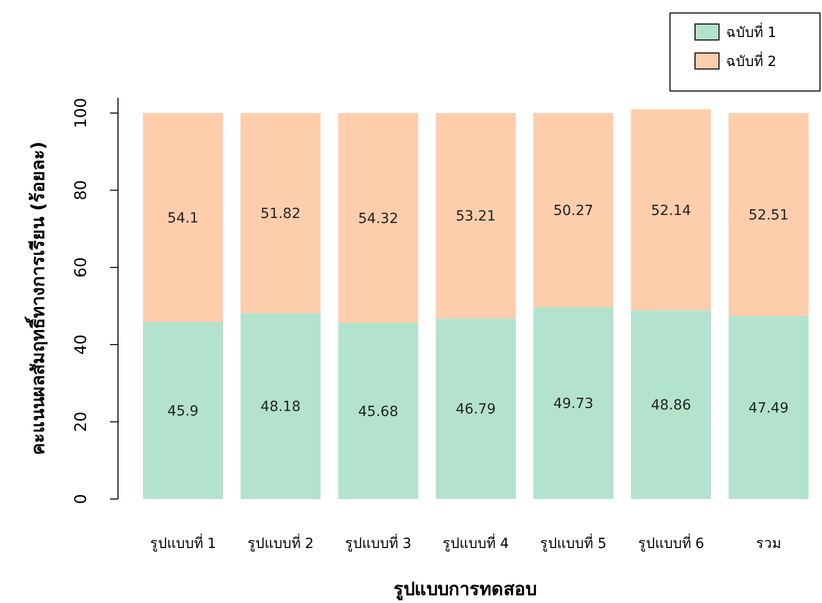 The height and width of the screenshot is (603, 822). I want to click on y-tick-label: 20, so click(80, 422).